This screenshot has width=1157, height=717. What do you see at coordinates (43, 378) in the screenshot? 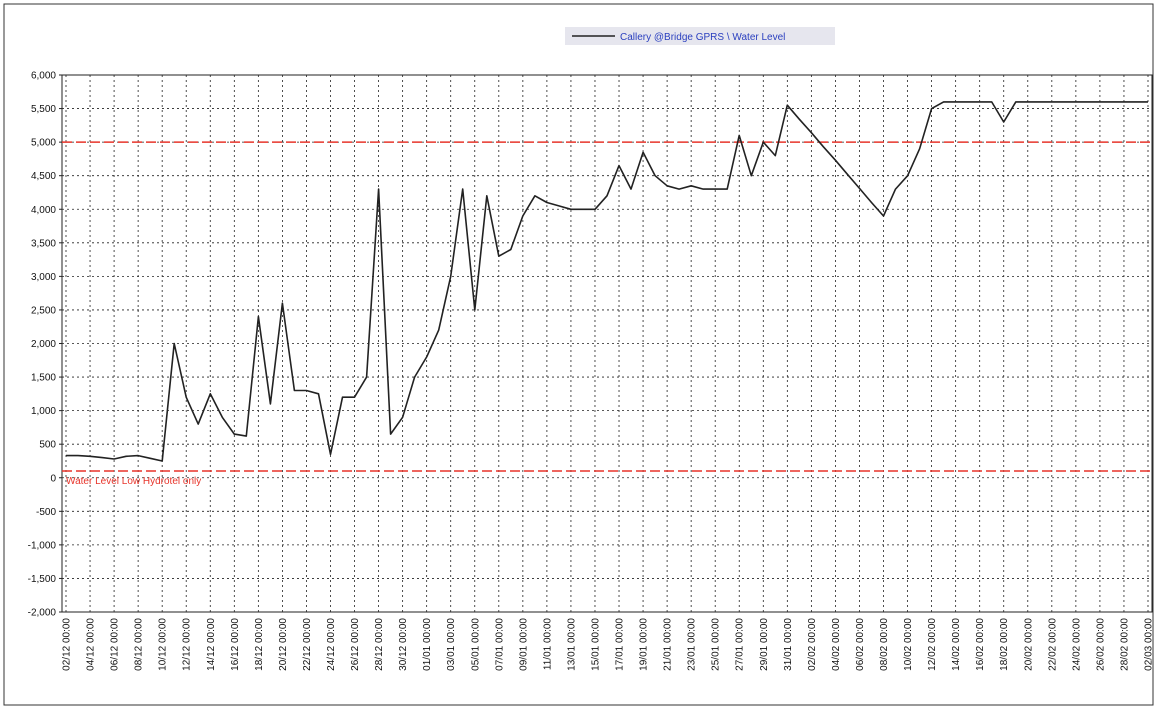
I see `y-tick-label: 1,500` at bounding box center [43, 378].